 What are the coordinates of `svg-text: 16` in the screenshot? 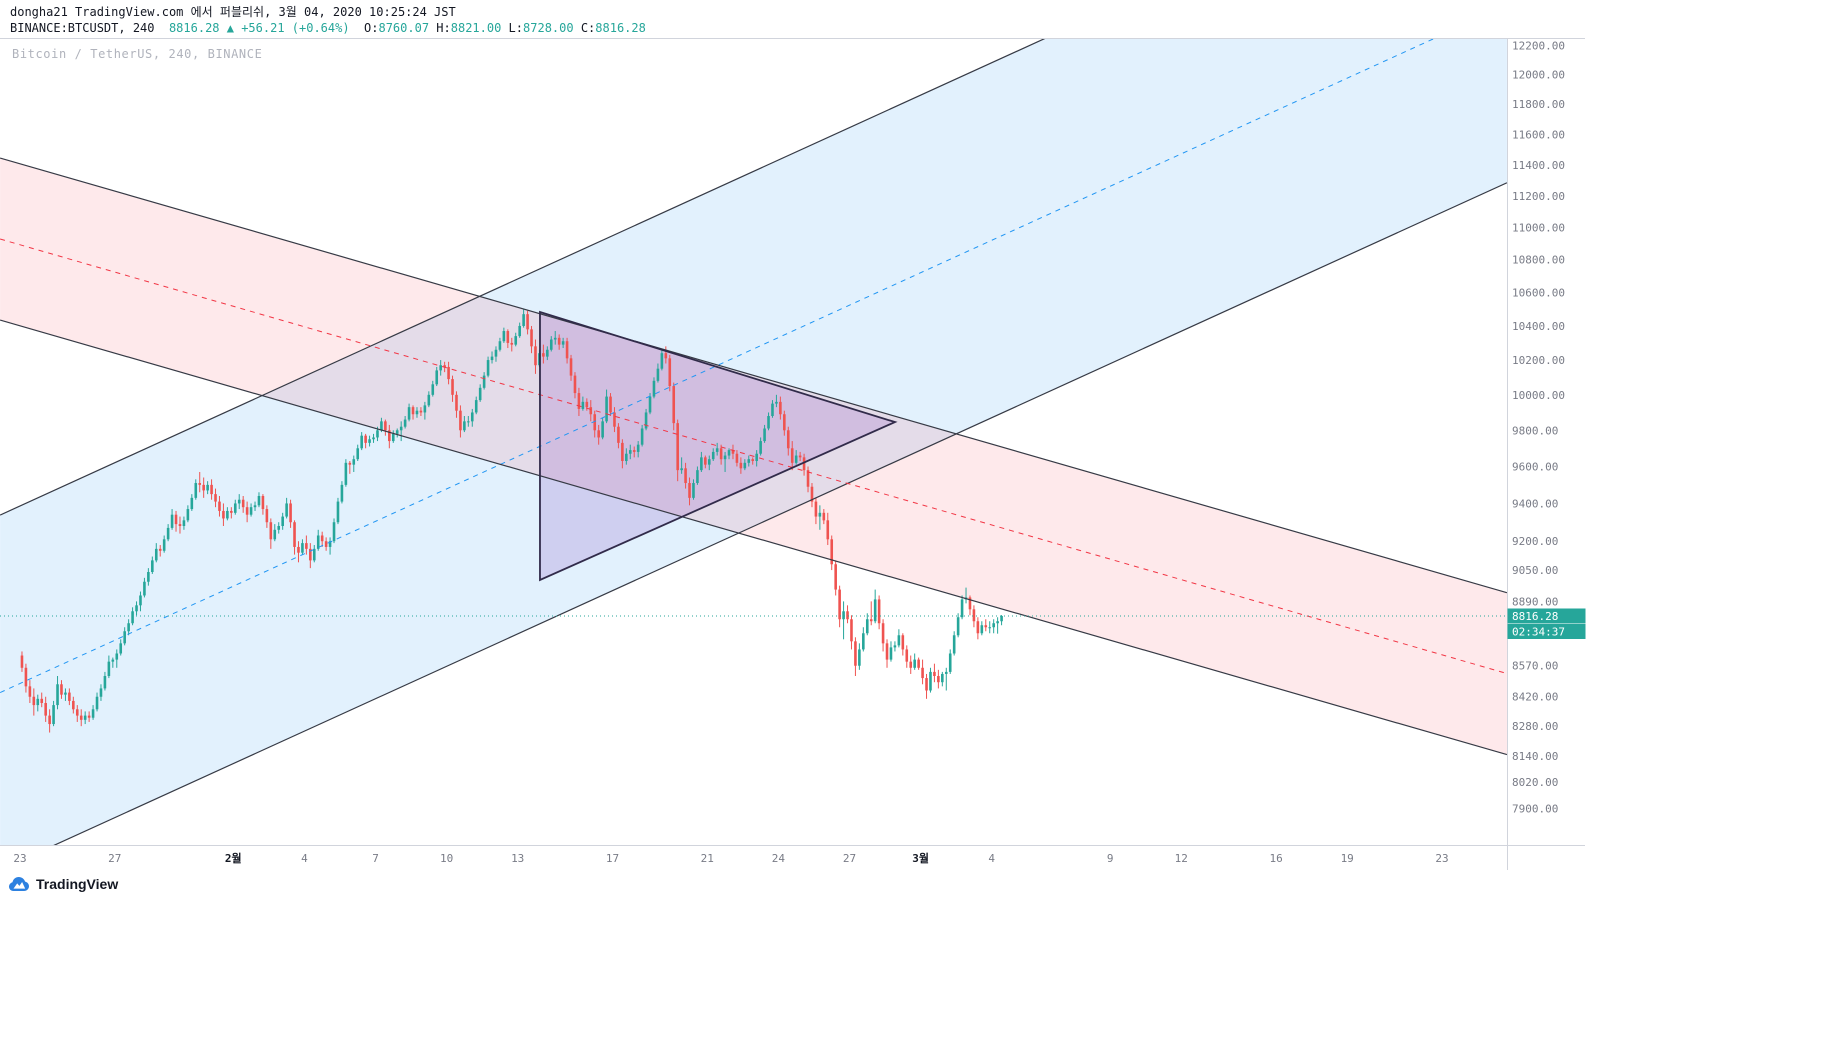 It's located at (1275, 858).